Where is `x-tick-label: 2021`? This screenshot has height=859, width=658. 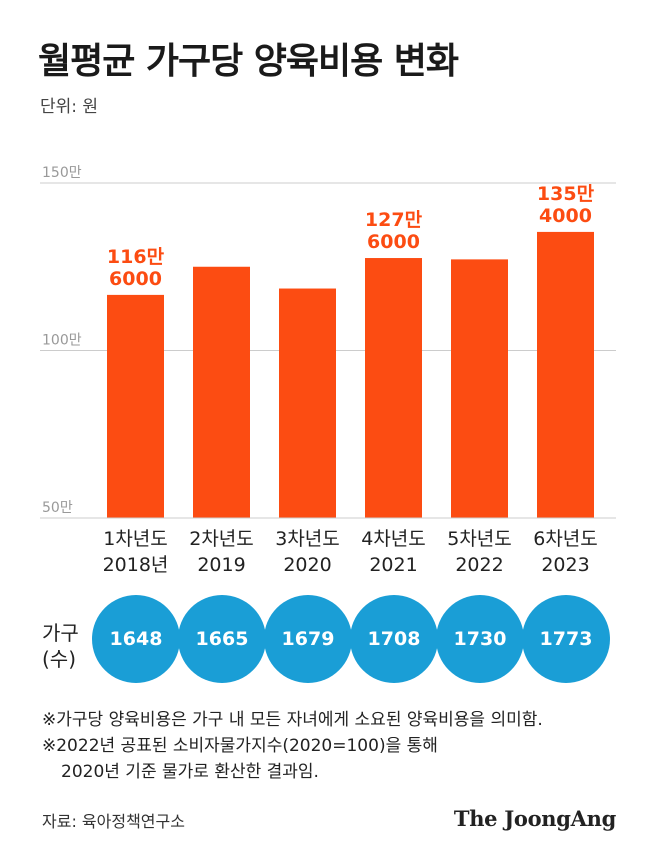 x-tick-label: 2021 is located at coordinates (393, 565).